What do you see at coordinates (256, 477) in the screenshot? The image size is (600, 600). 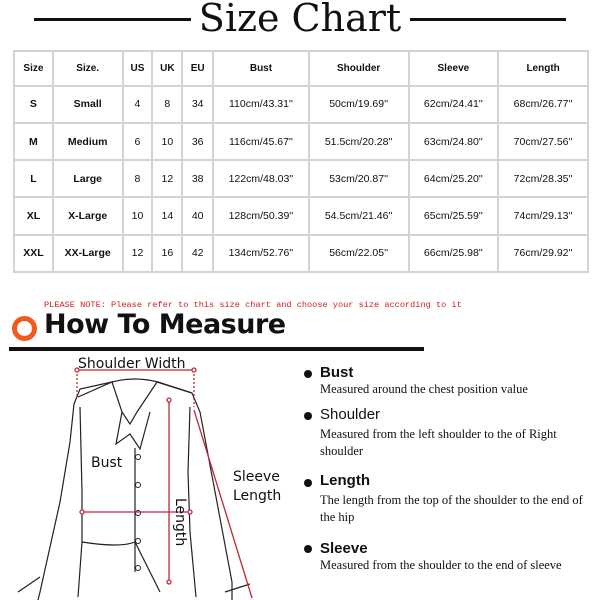 I see `sleeve-length-label-1: Sleeve` at bounding box center [256, 477].